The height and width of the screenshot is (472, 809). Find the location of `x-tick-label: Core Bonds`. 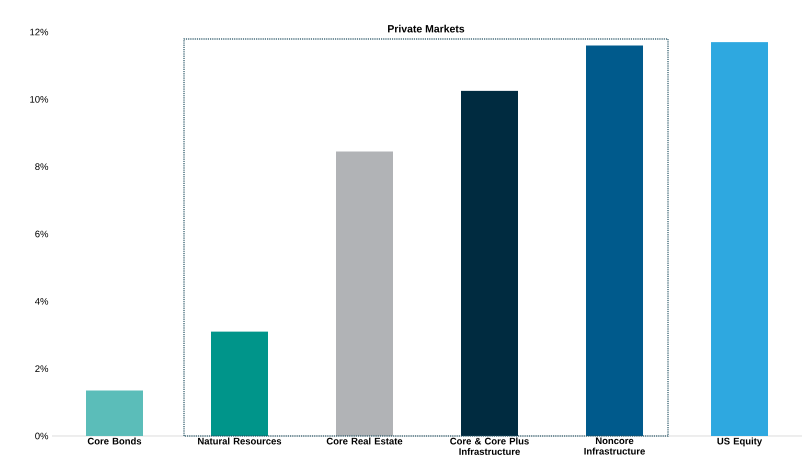

x-tick-label: Core Bonds is located at coordinates (115, 441).